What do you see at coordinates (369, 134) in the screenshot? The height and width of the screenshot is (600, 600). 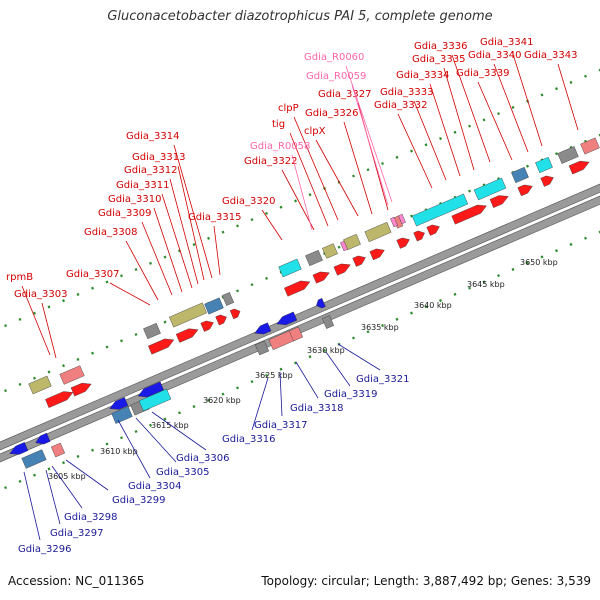 I see `rna-gene-leader` at bounding box center [369, 134].